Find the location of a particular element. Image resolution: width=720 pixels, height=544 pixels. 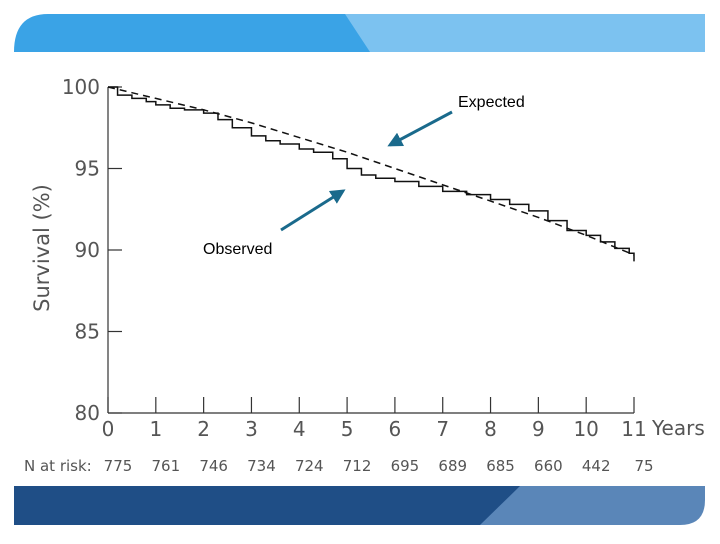

x-tick-label: 1 is located at coordinates (155, 429).